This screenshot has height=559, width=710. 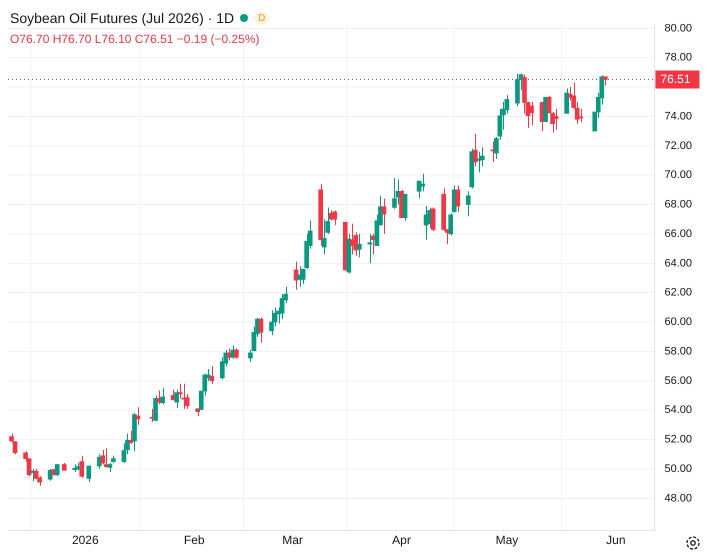 I want to click on x-tick-label: Apr, so click(x=401, y=540).